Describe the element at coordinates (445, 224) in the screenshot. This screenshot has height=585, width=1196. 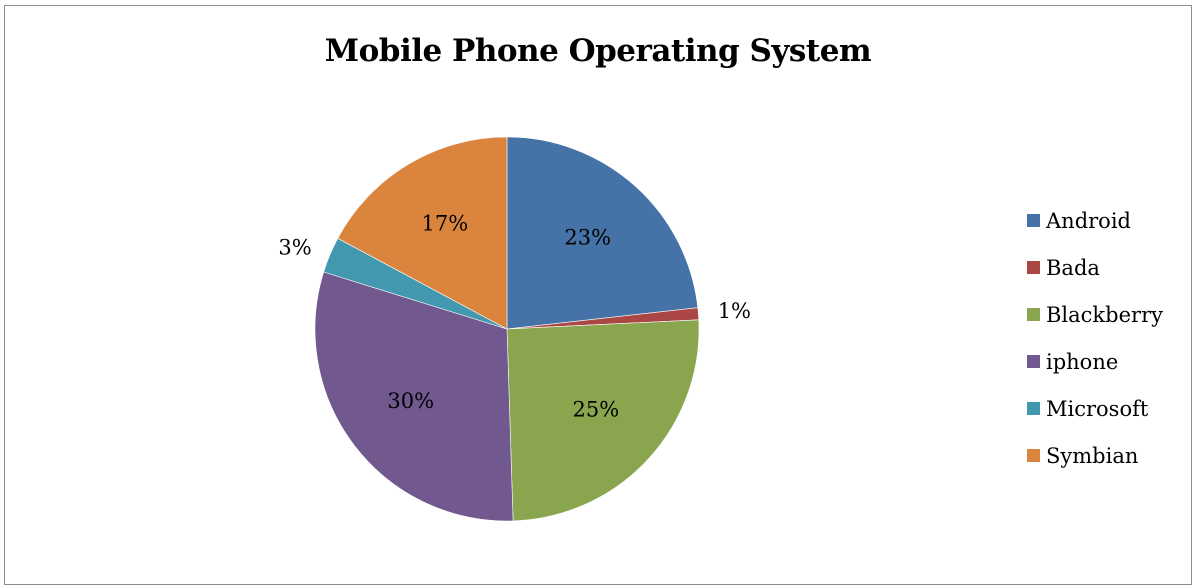
I see `pie-label-symbian: 17%` at that location.